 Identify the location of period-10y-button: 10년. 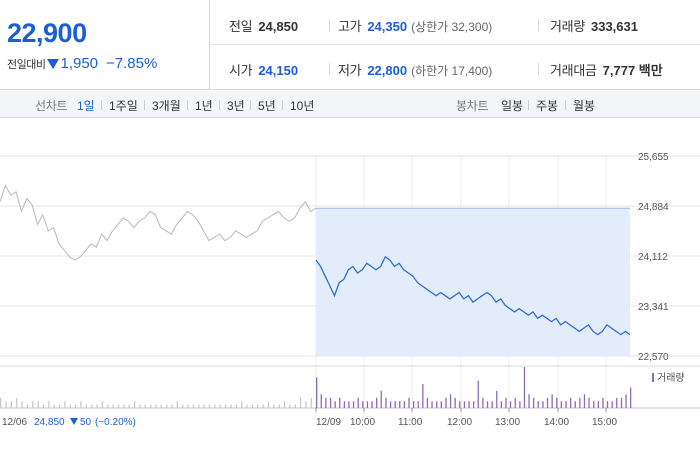
(302, 106).